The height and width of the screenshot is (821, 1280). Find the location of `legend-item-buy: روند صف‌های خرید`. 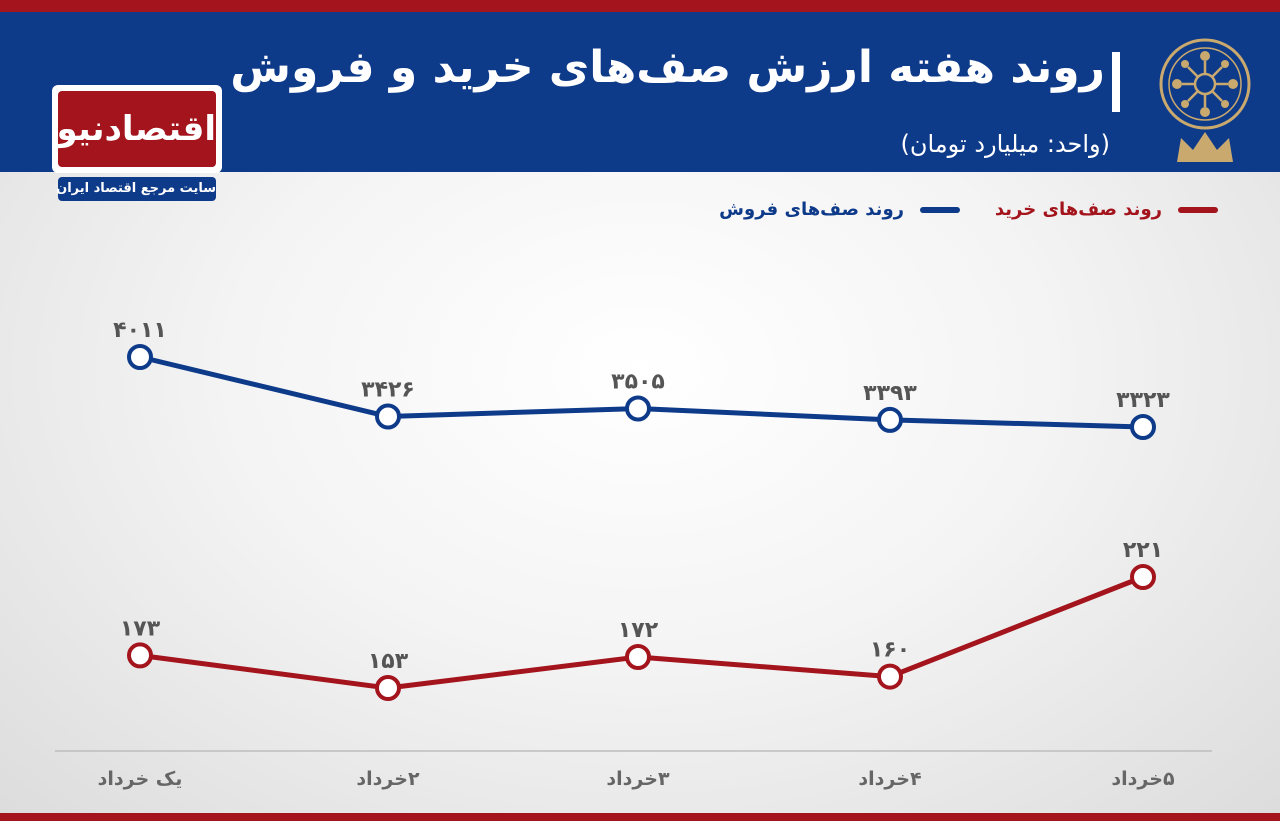

legend-item-buy: روند صف‌های خرید is located at coordinates (1094, 210).